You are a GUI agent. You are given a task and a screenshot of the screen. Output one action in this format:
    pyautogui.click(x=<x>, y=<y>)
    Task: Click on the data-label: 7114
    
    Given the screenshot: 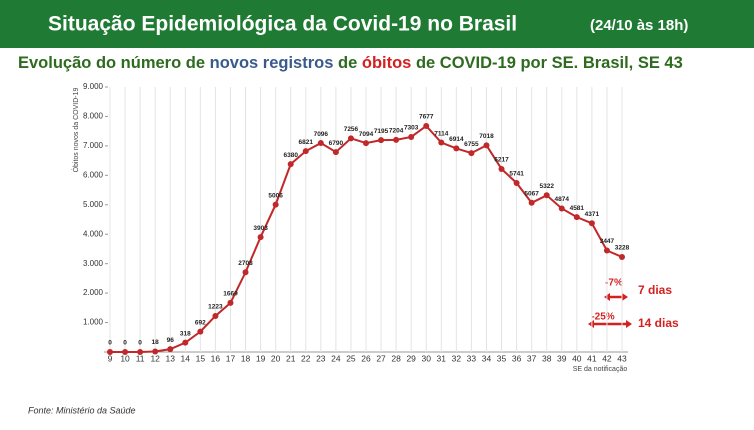 What is the action you would take?
    pyautogui.click(x=441, y=133)
    